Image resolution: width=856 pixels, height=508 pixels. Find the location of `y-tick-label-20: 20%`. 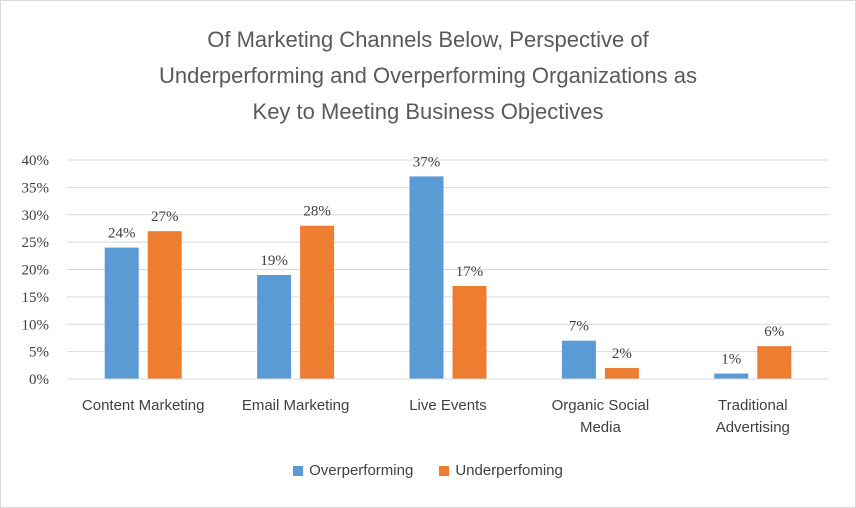

y-tick-label-20: 20% is located at coordinates (36, 271).